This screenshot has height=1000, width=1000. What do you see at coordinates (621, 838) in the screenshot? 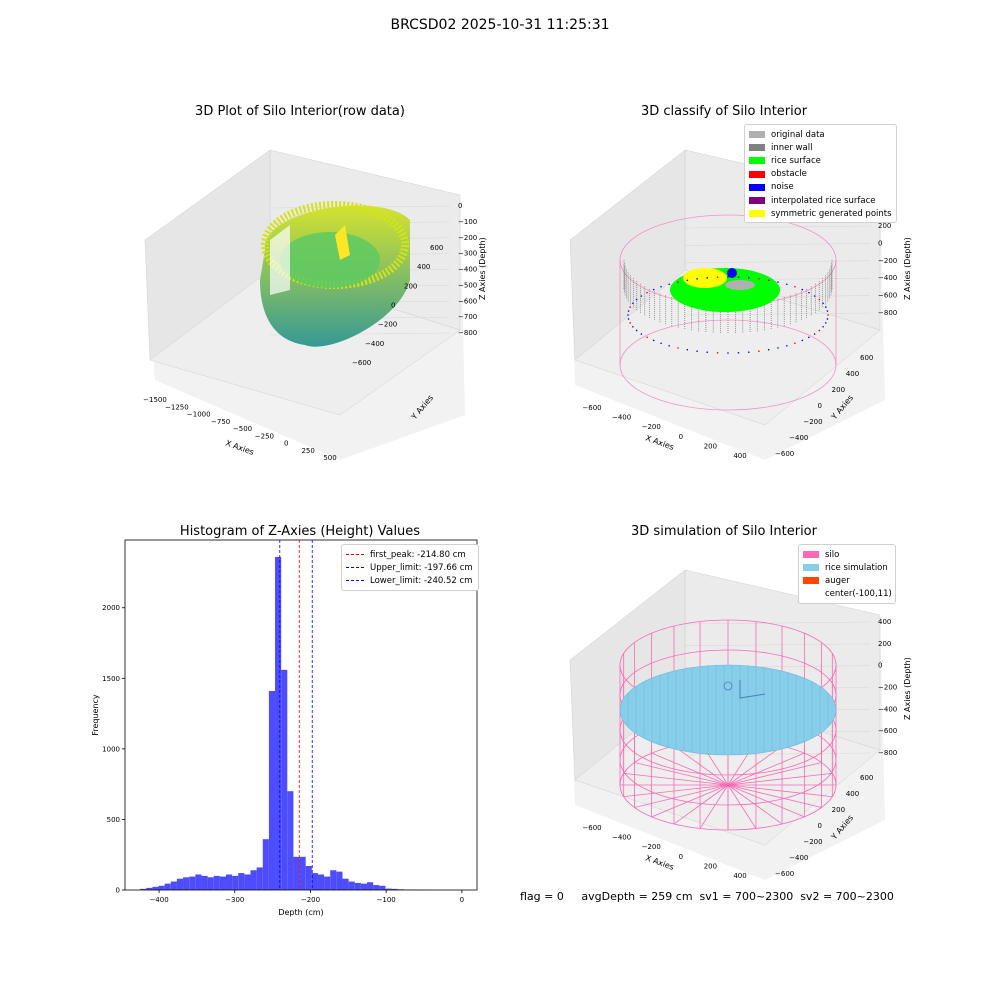
I see `sim-x-tick: −400` at bounding box center [621, 838].